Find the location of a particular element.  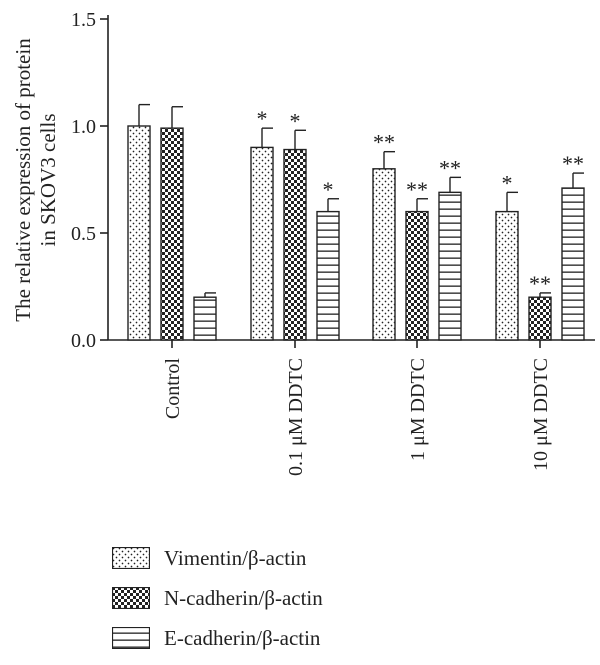

y-tick-label: 1.5 is located at coordinates (83, 20).